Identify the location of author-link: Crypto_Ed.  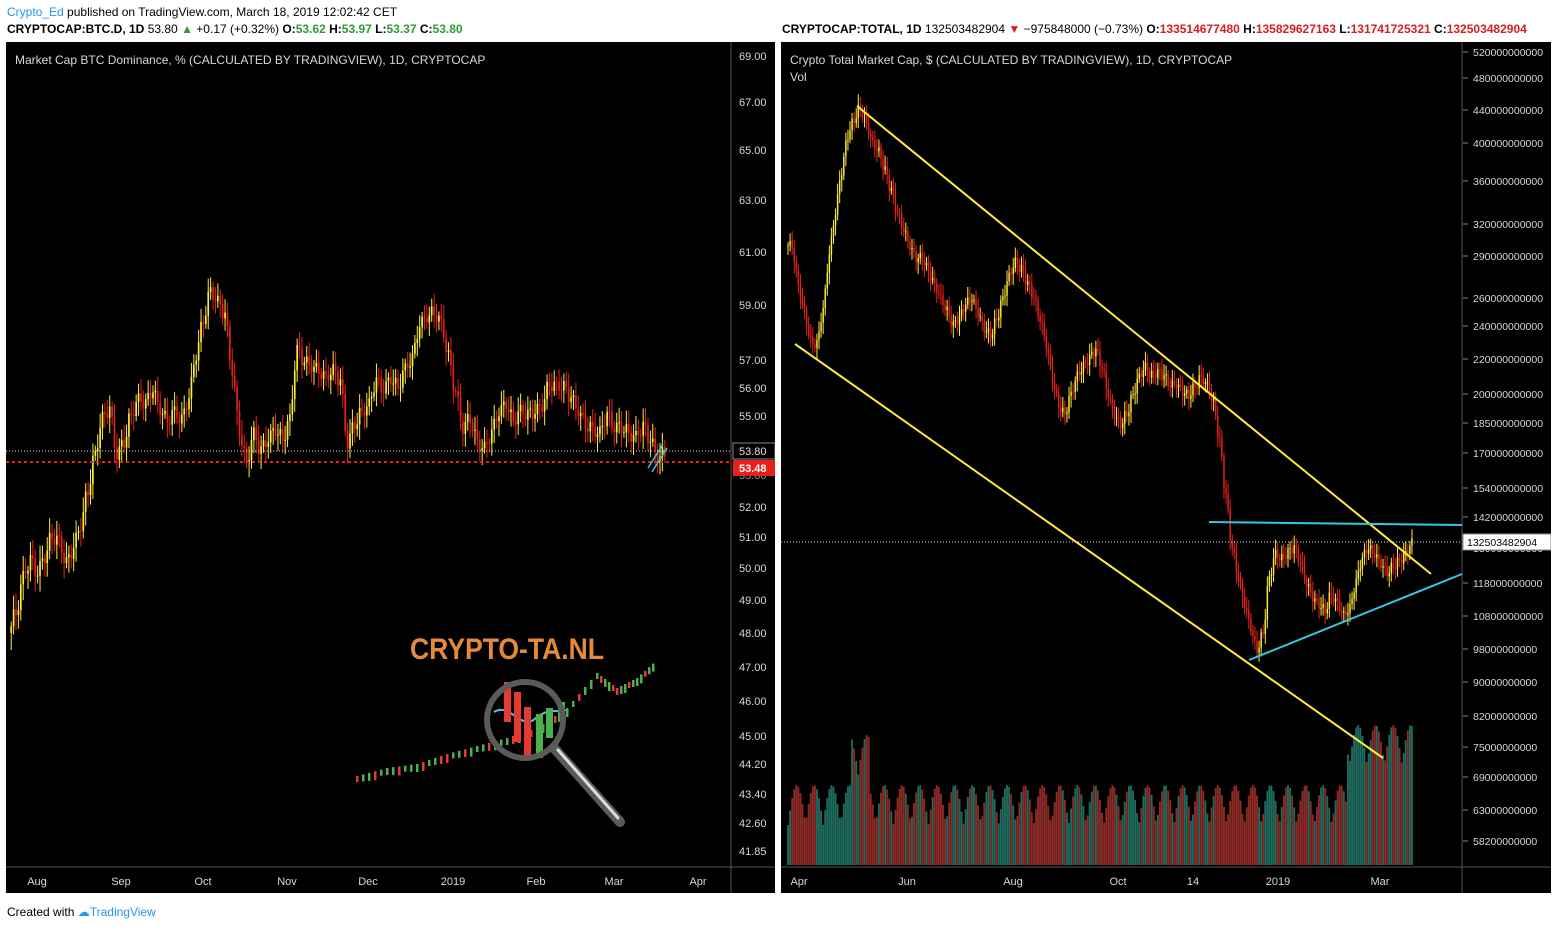
(35, 12).